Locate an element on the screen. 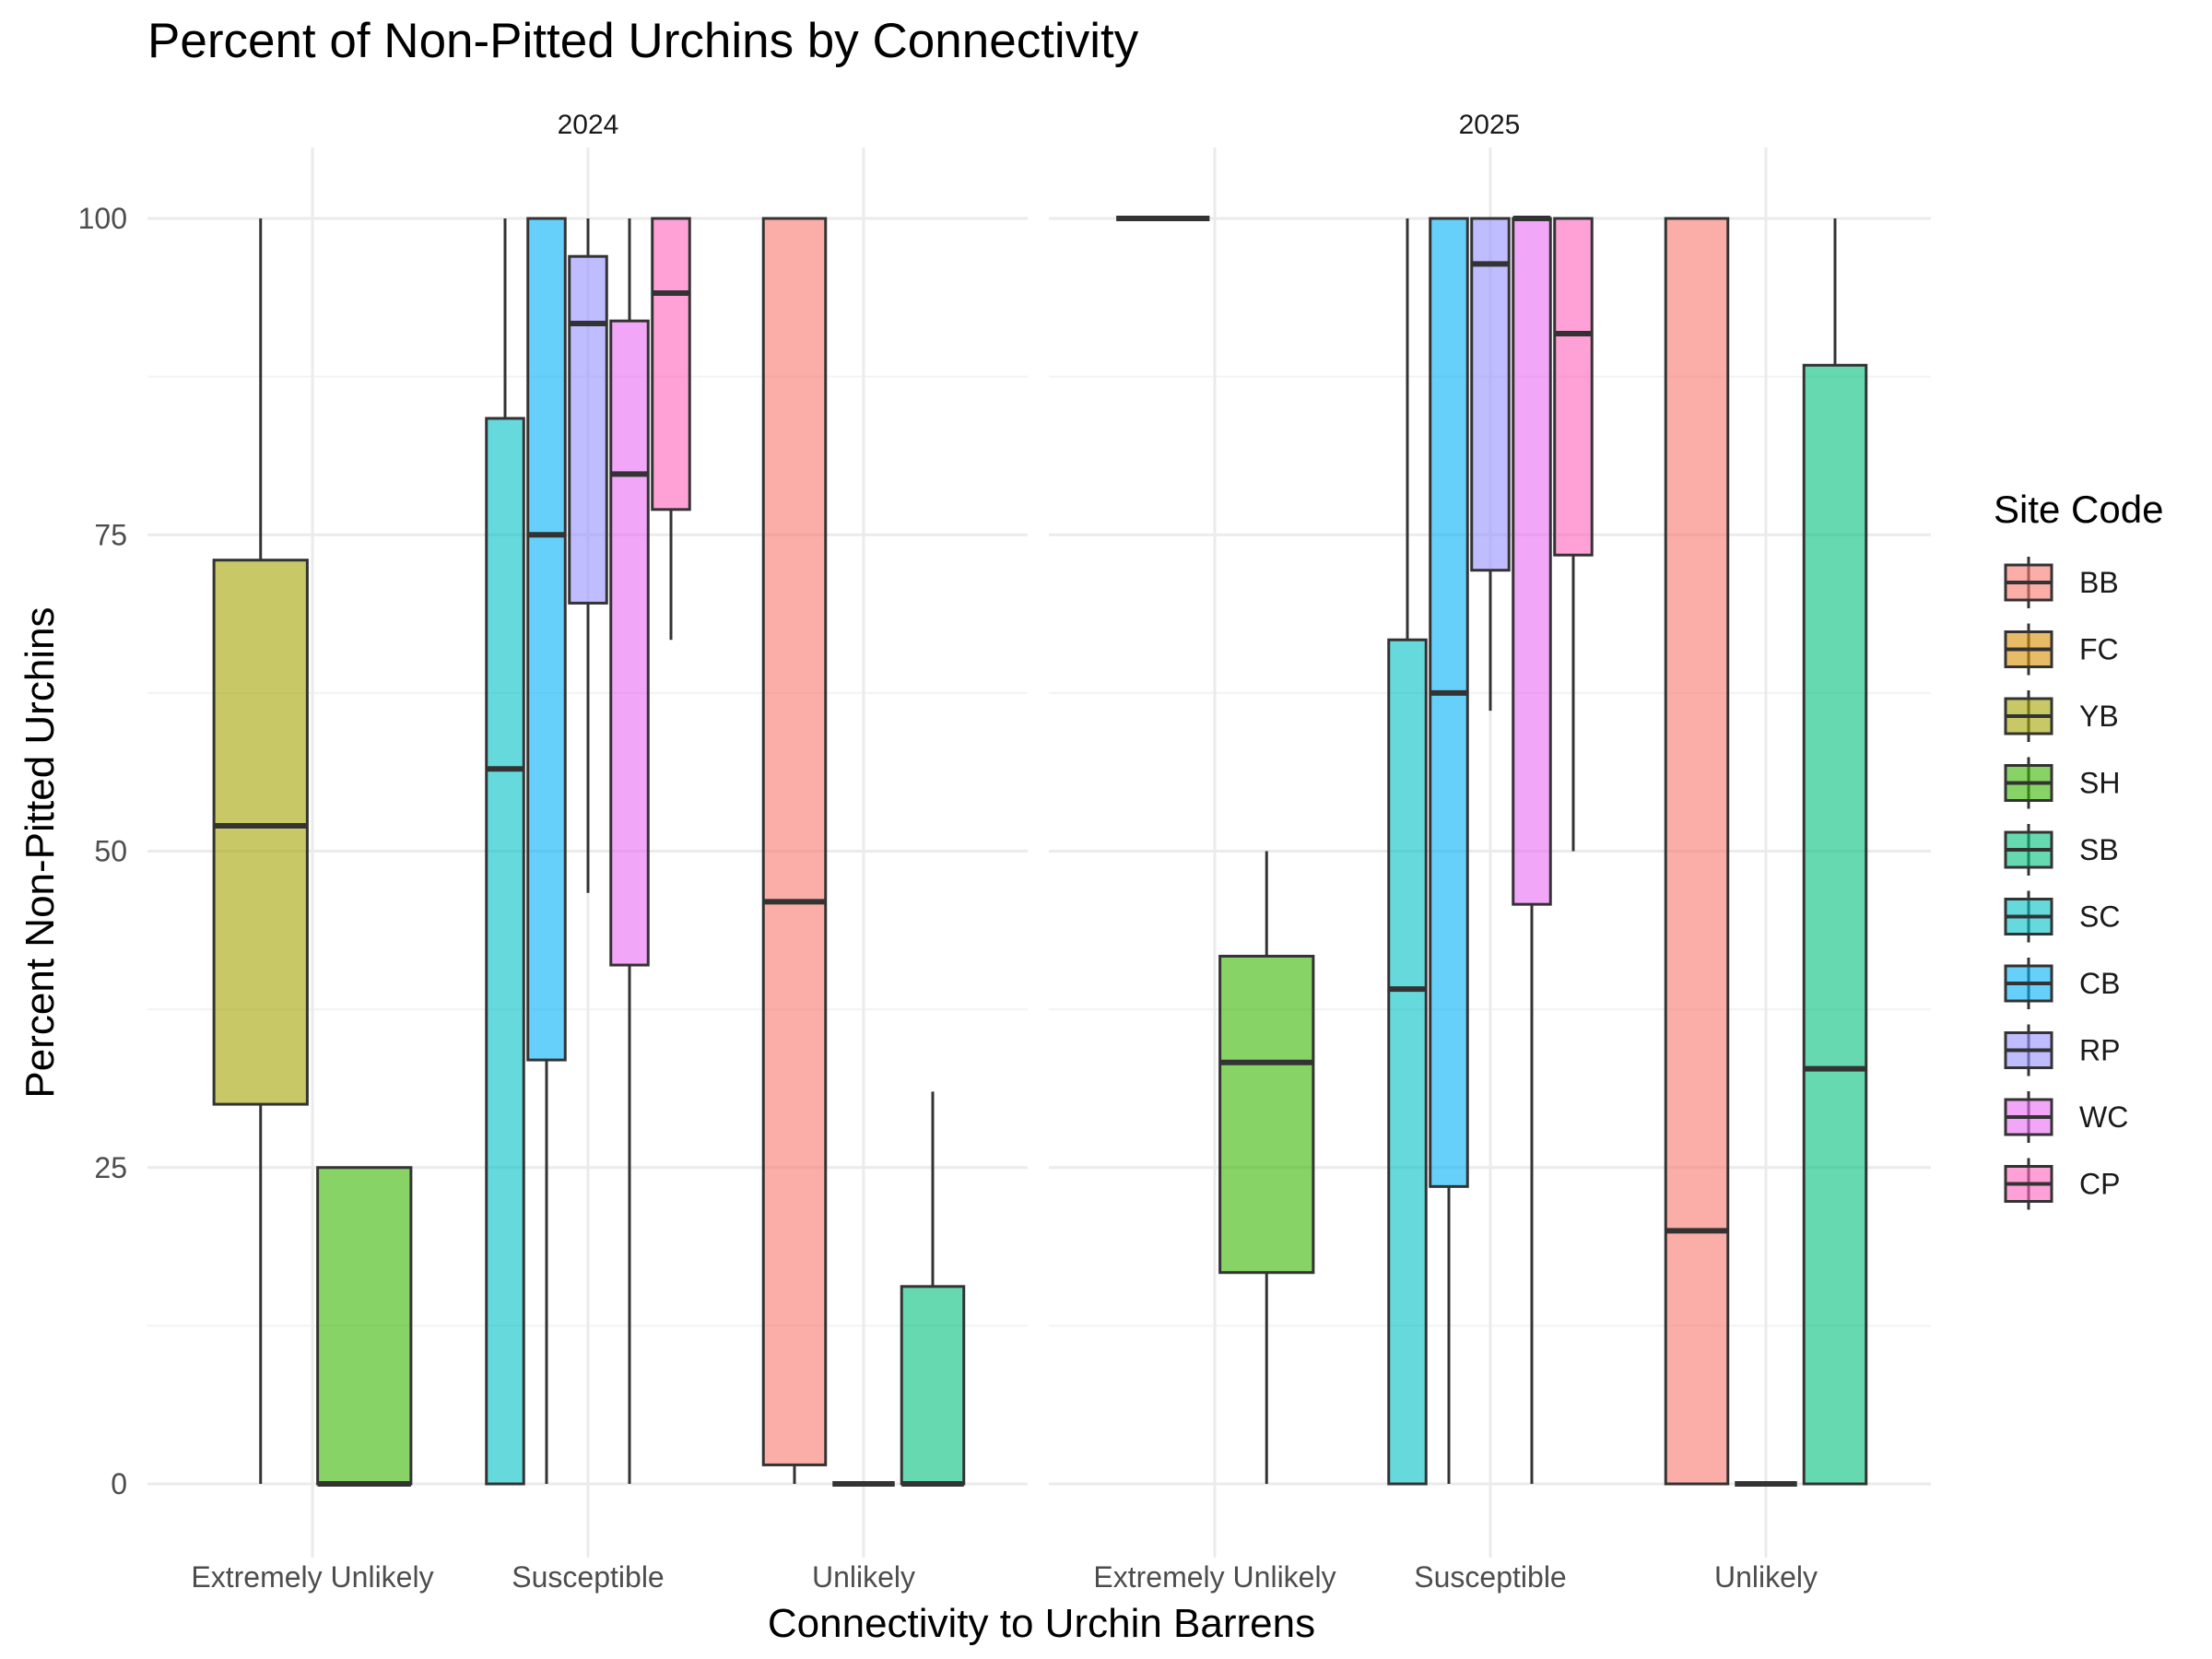 This screenshot has height=1659, width=2212. legend-label: RP is located at coordinates (2099, 1050).